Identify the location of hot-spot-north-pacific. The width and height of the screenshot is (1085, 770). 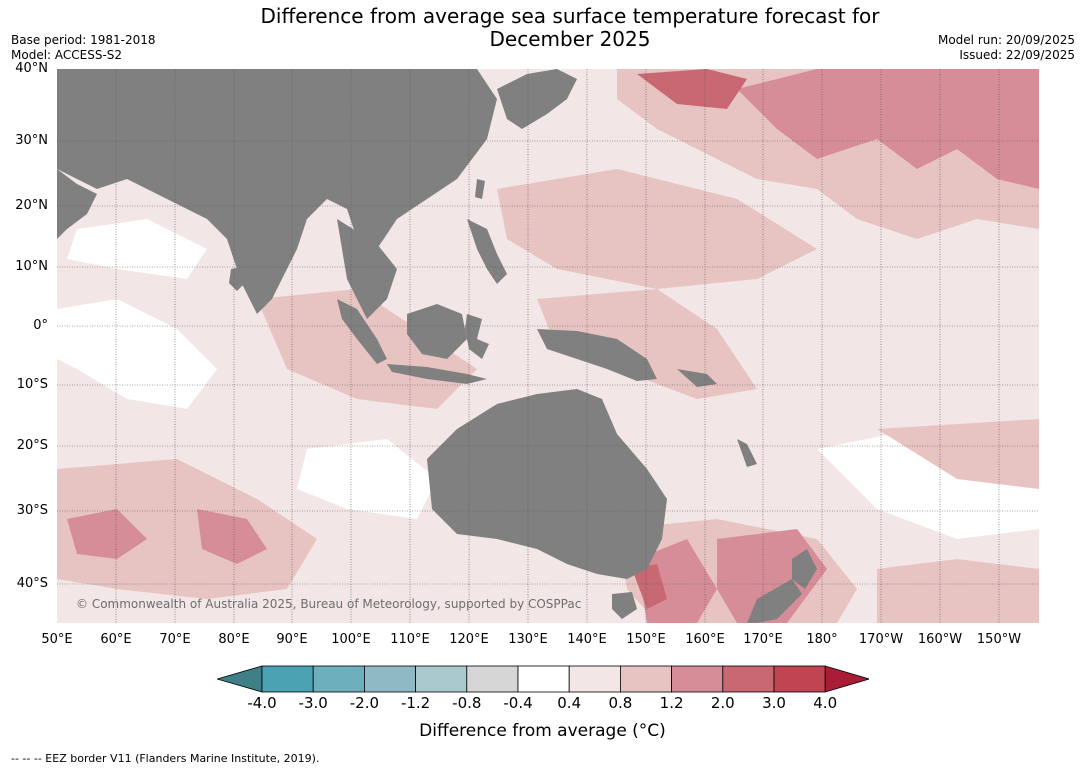
(692, 89).